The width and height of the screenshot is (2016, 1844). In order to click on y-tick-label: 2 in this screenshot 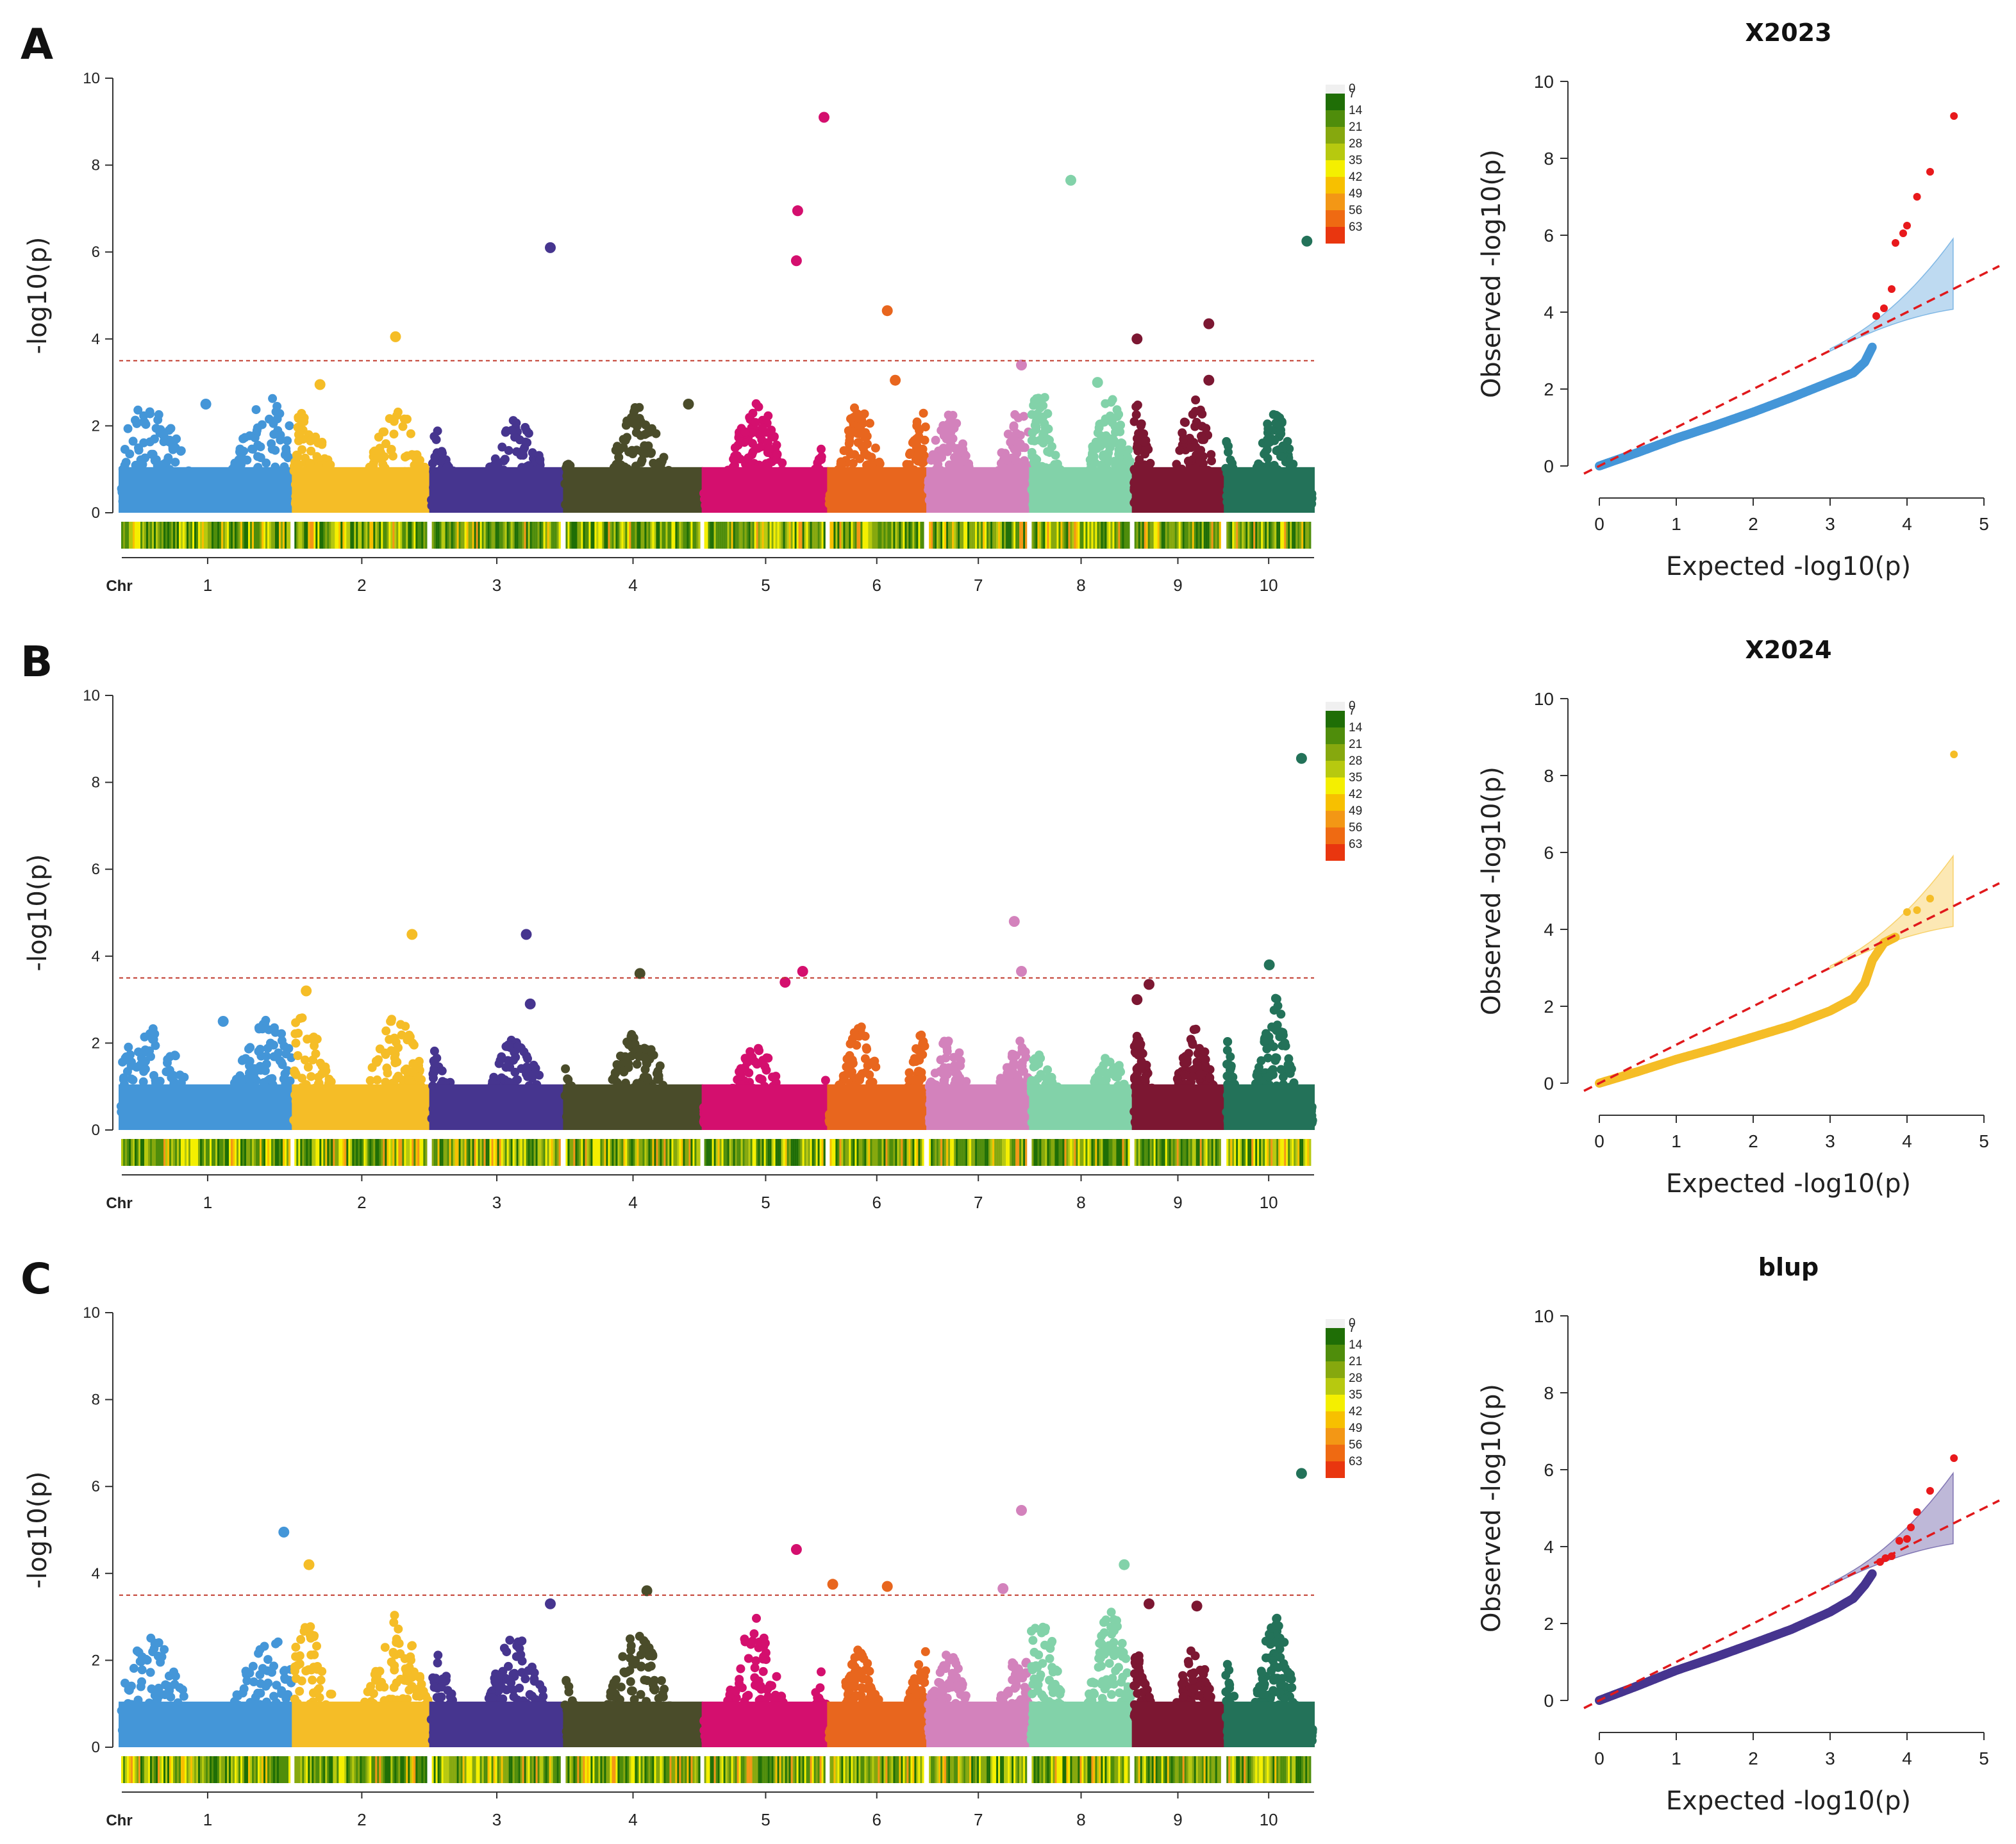, I will do `click(96, 1043)`.